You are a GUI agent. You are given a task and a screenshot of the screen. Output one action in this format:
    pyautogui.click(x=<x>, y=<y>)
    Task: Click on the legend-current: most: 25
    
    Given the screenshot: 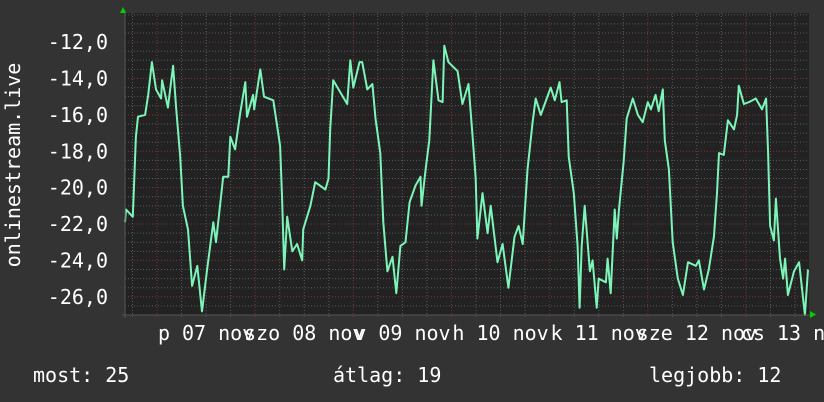 What is the action you would take?
    pyautogui.click(x=81, y=375)
    